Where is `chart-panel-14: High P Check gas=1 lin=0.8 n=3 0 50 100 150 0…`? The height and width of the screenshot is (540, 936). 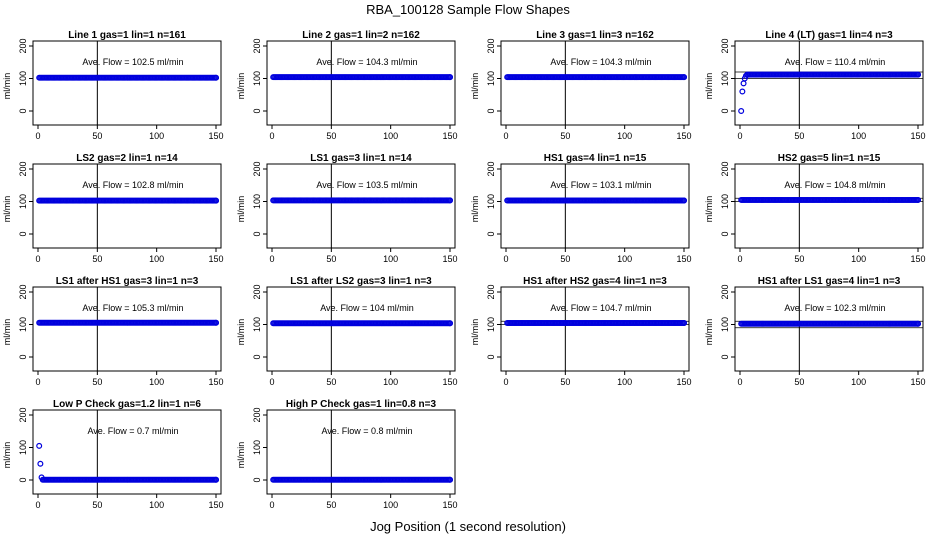 chart-panel-14: High P Check gas=1 lin=0.8 n=3 0 50 100 150 0… is located at coordinates (347, 454).